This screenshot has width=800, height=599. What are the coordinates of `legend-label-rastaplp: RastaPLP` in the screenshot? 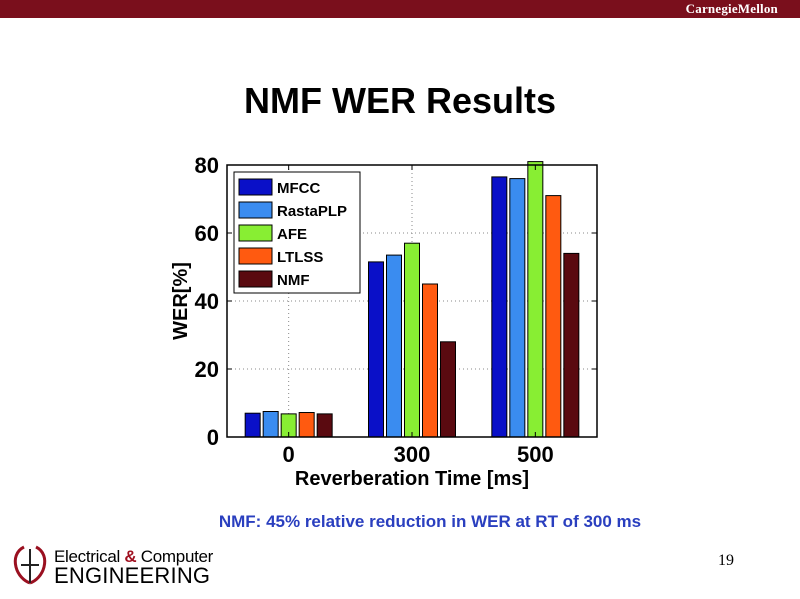 It's located at (312, 211).